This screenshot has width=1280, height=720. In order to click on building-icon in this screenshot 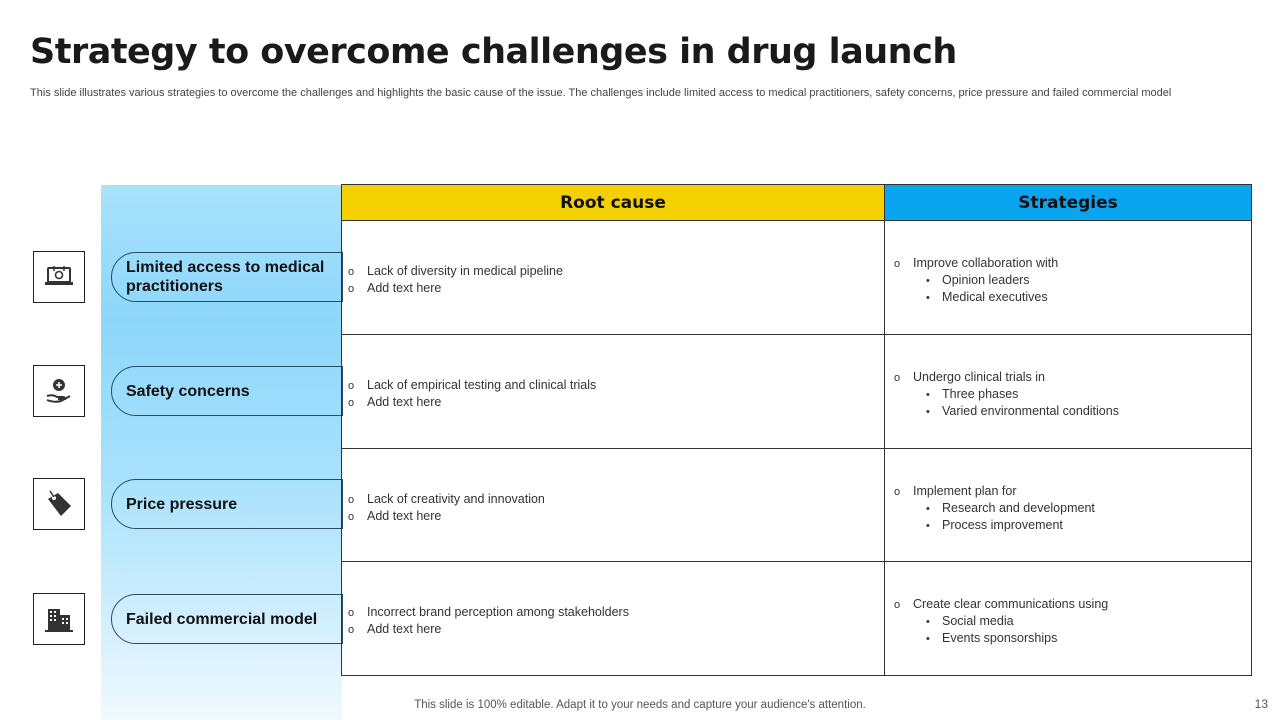, I will do `click(59, 619)`.